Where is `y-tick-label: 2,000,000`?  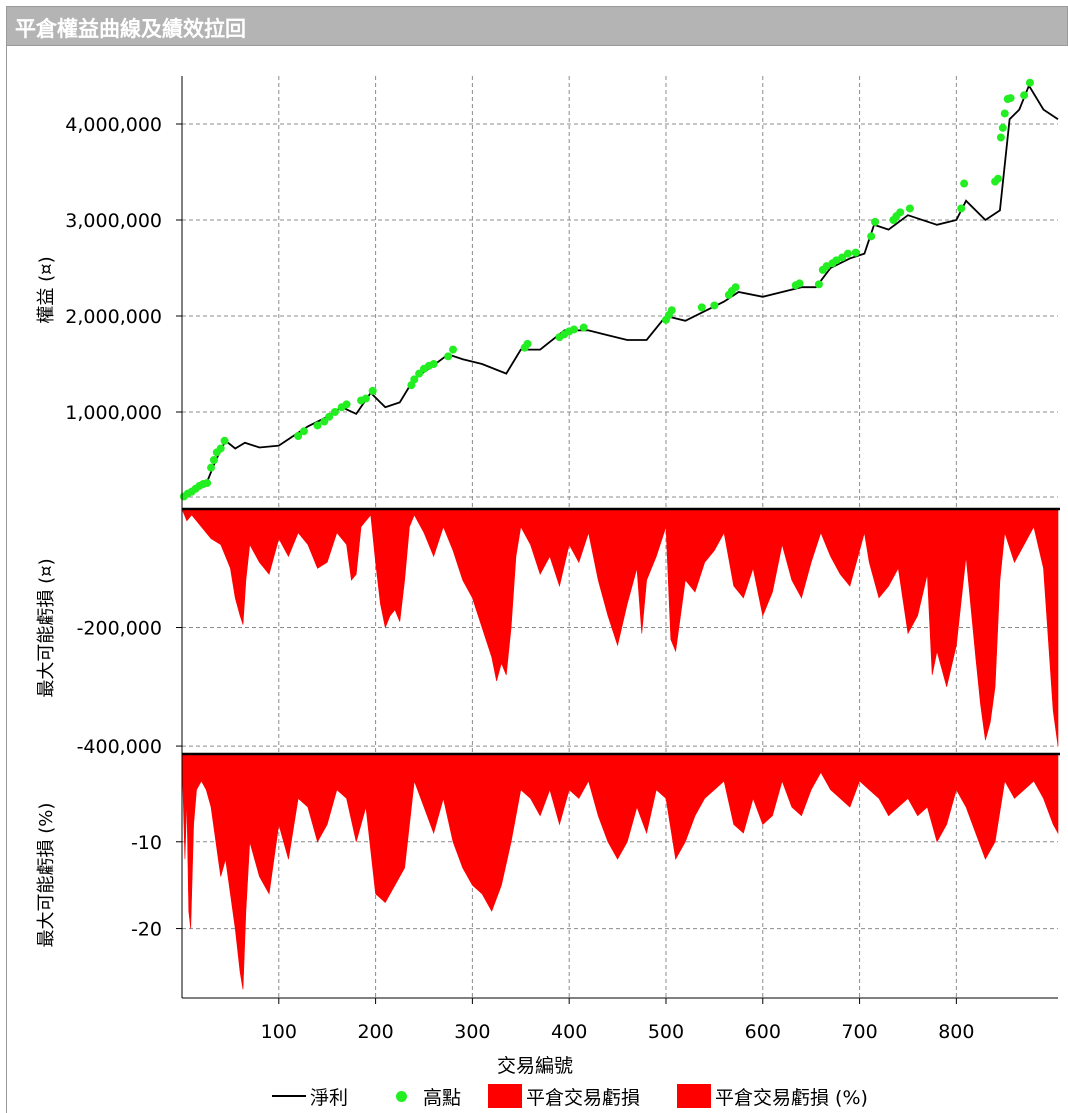 y-tick-label: 2,000,000 is located at coordinates (113, 317).